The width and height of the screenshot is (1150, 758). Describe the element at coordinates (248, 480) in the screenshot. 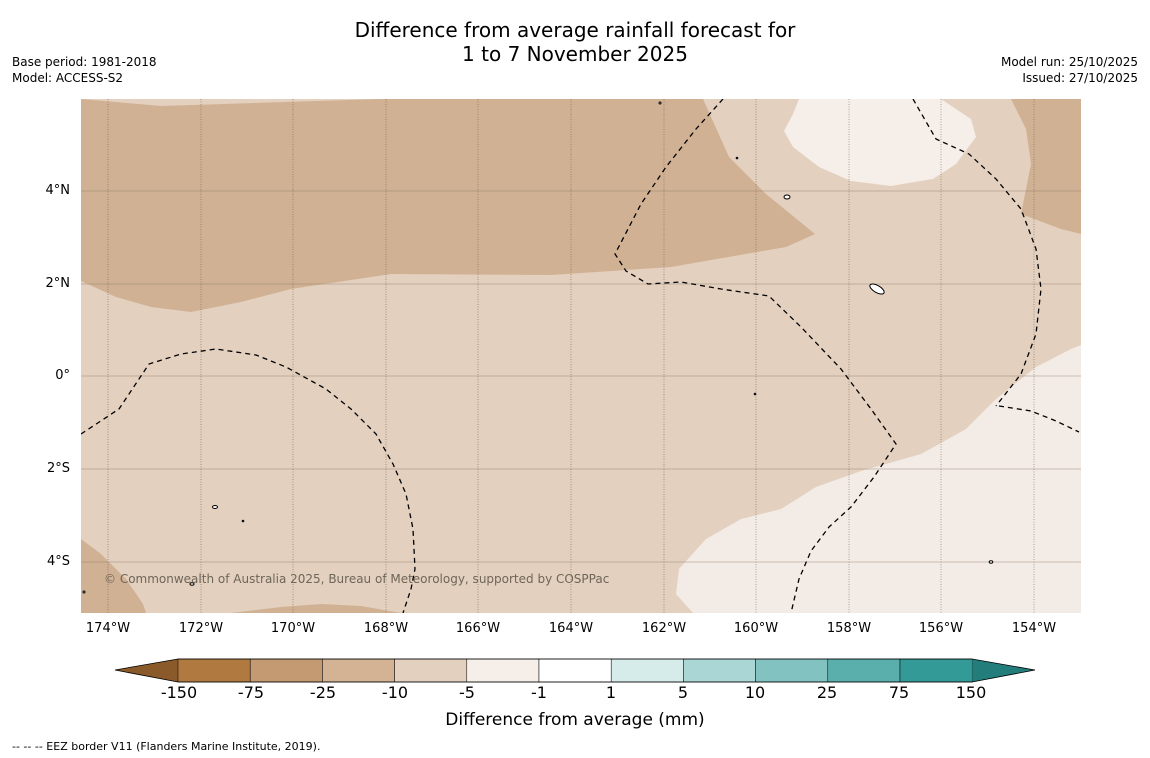

I see `eez-border-kiribati-west` at that location.